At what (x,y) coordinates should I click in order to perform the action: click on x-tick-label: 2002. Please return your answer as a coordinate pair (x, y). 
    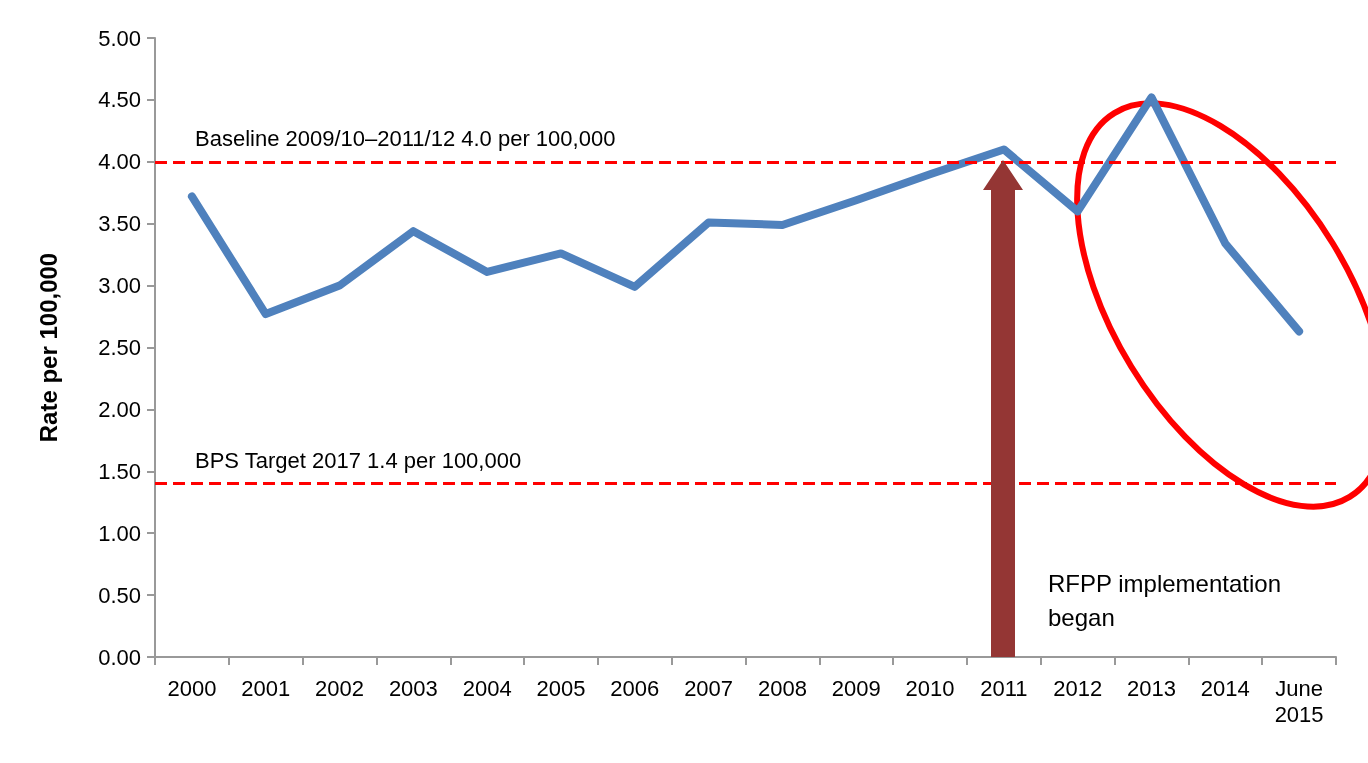
    Looking at the image, I should click on (340, 688).